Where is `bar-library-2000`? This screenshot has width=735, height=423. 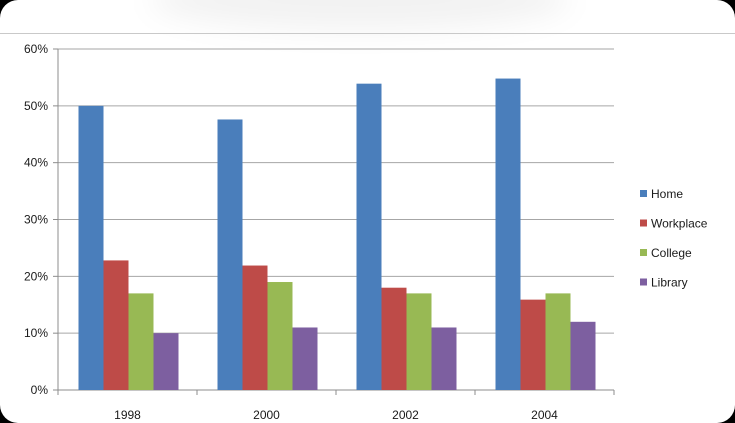 bar-library-2000 is located at coordinates (305, 358).